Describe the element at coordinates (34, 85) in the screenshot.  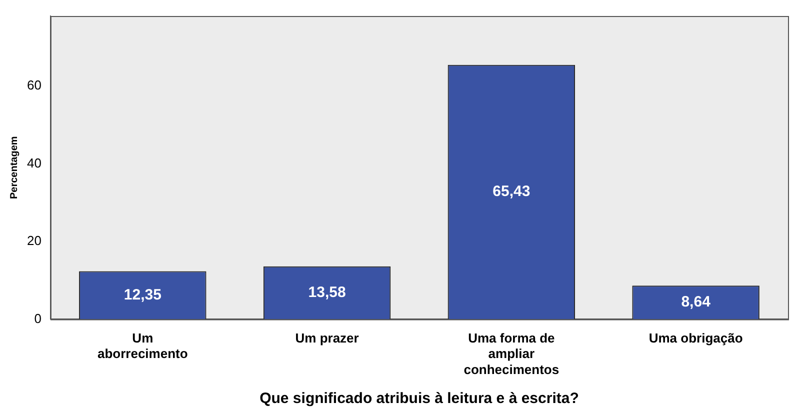
I see `y-tick-label: 60` at that location.